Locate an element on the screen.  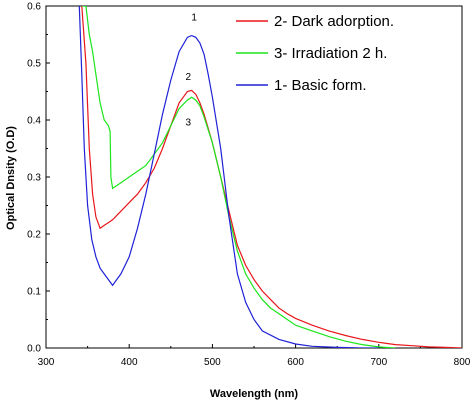
x-tick-label: 600 is located at coordinates (295, 362).